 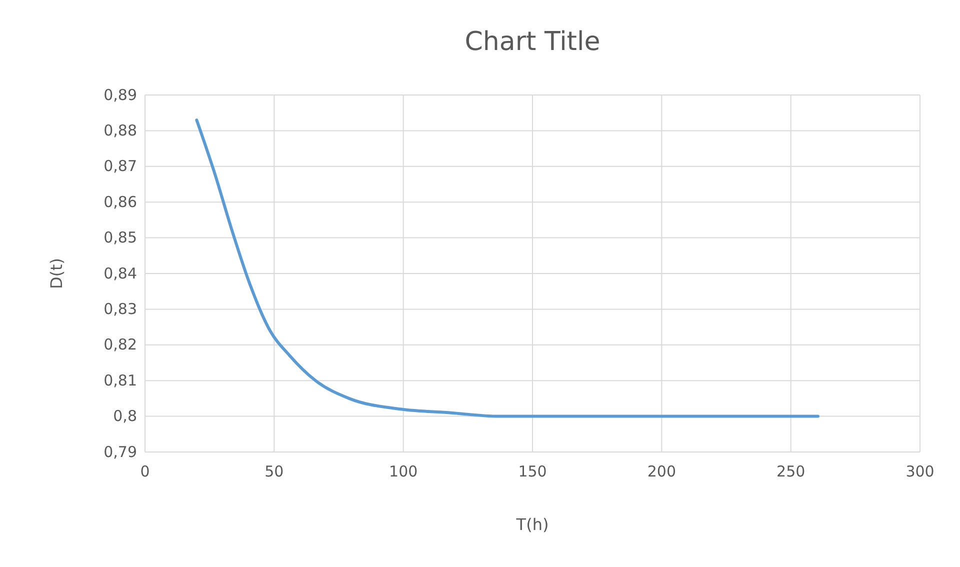 I want to click on x-tick-label: 100, so click(x=403, y=471).